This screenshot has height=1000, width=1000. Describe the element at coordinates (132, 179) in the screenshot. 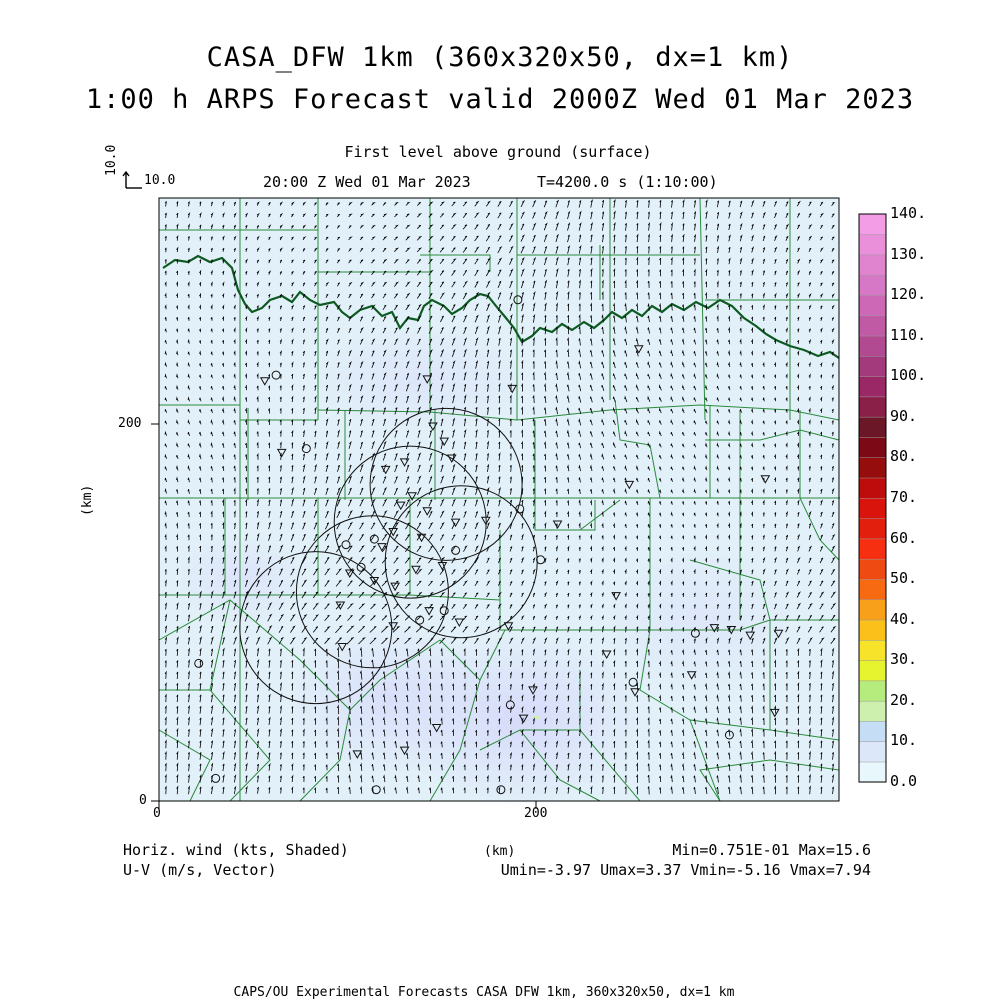

I see `vector-reference-arrow` at that location.